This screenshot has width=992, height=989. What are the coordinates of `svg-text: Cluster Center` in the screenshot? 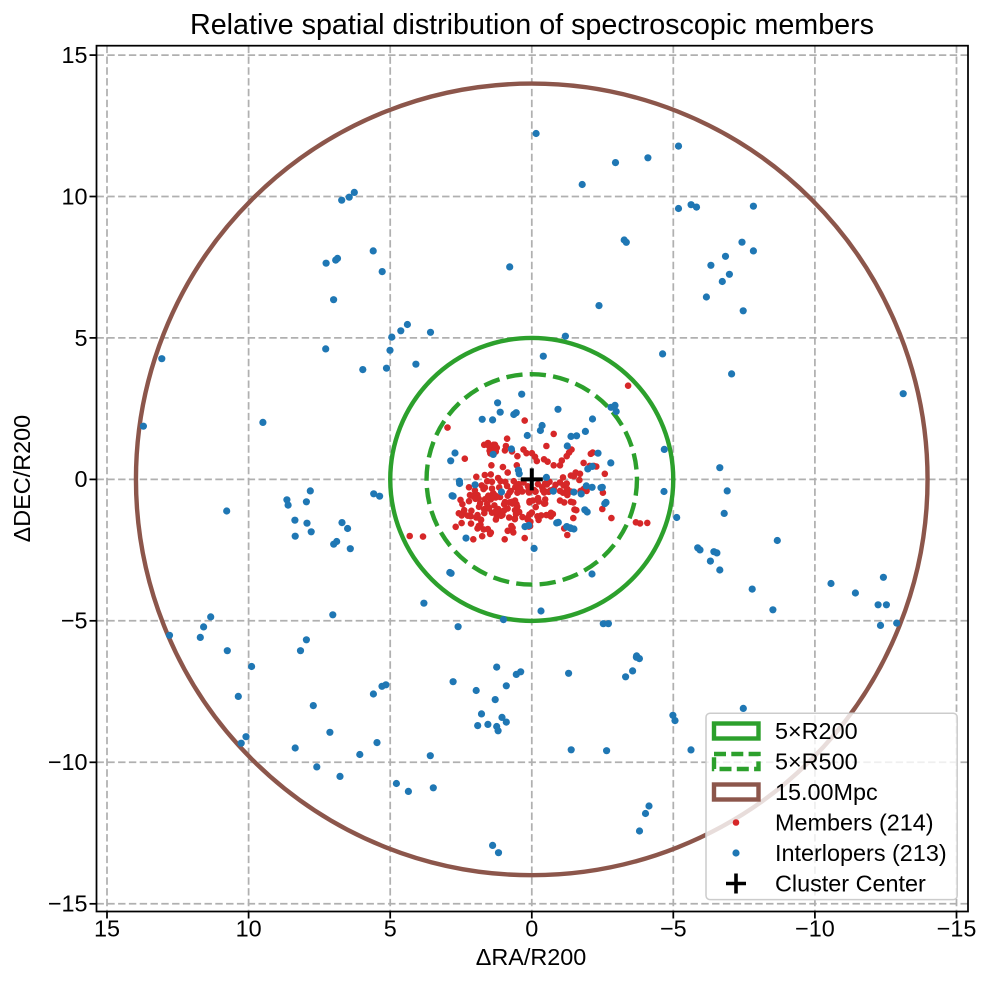 It's located at (850, 883).